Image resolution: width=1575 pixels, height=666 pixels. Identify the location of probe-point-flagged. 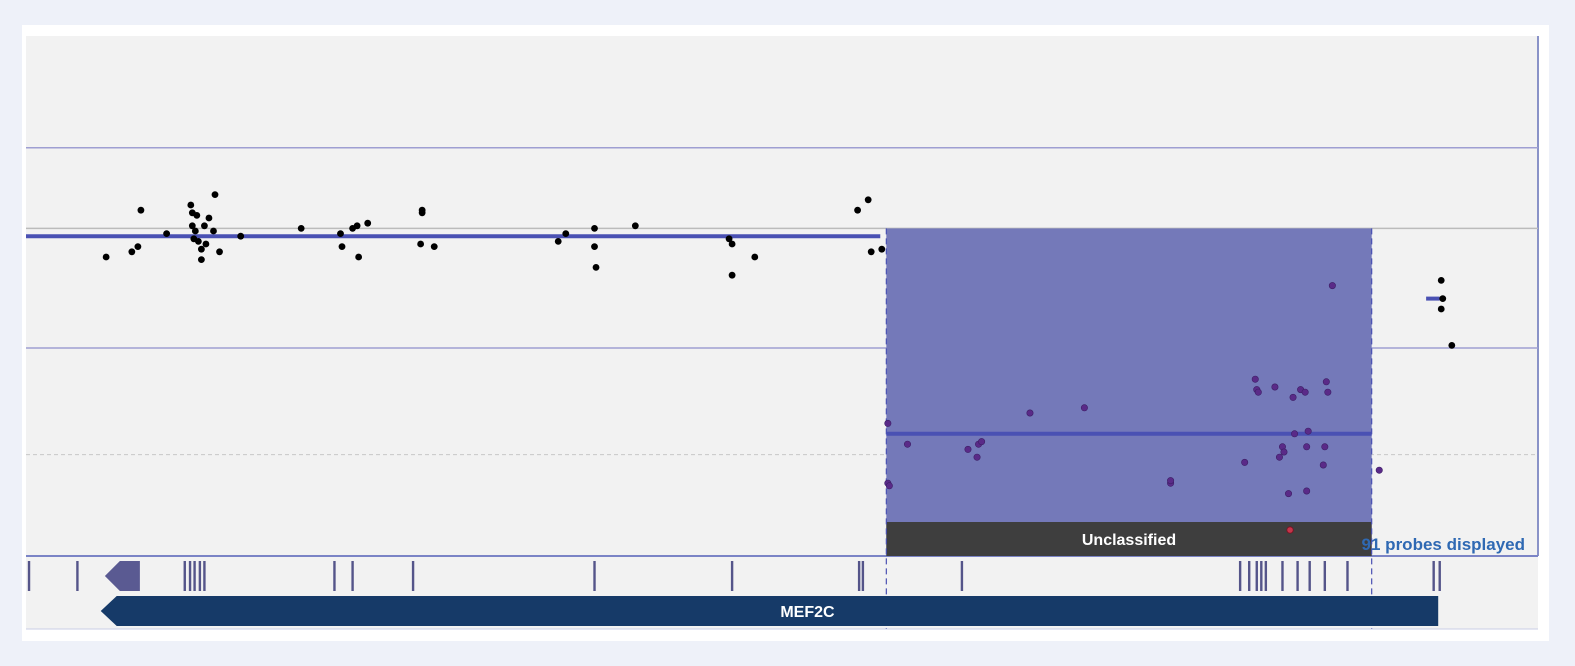
(1290, 530).